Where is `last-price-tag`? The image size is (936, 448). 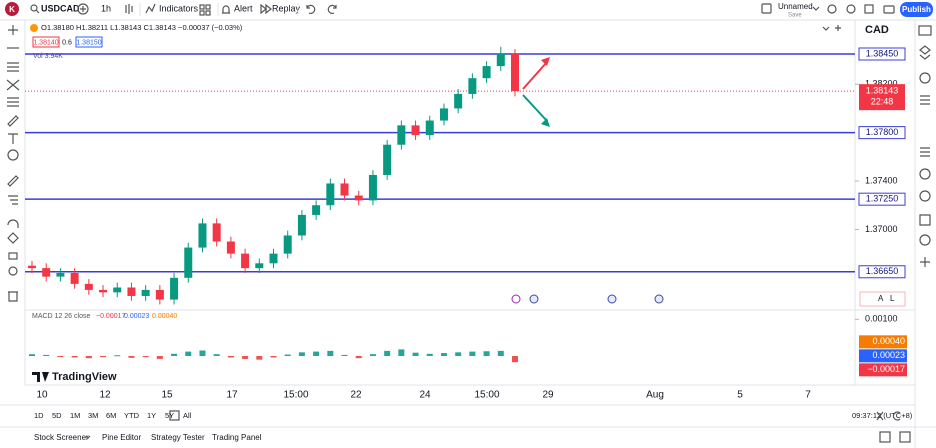
last-price-tag is located at coordinates (882, 97).